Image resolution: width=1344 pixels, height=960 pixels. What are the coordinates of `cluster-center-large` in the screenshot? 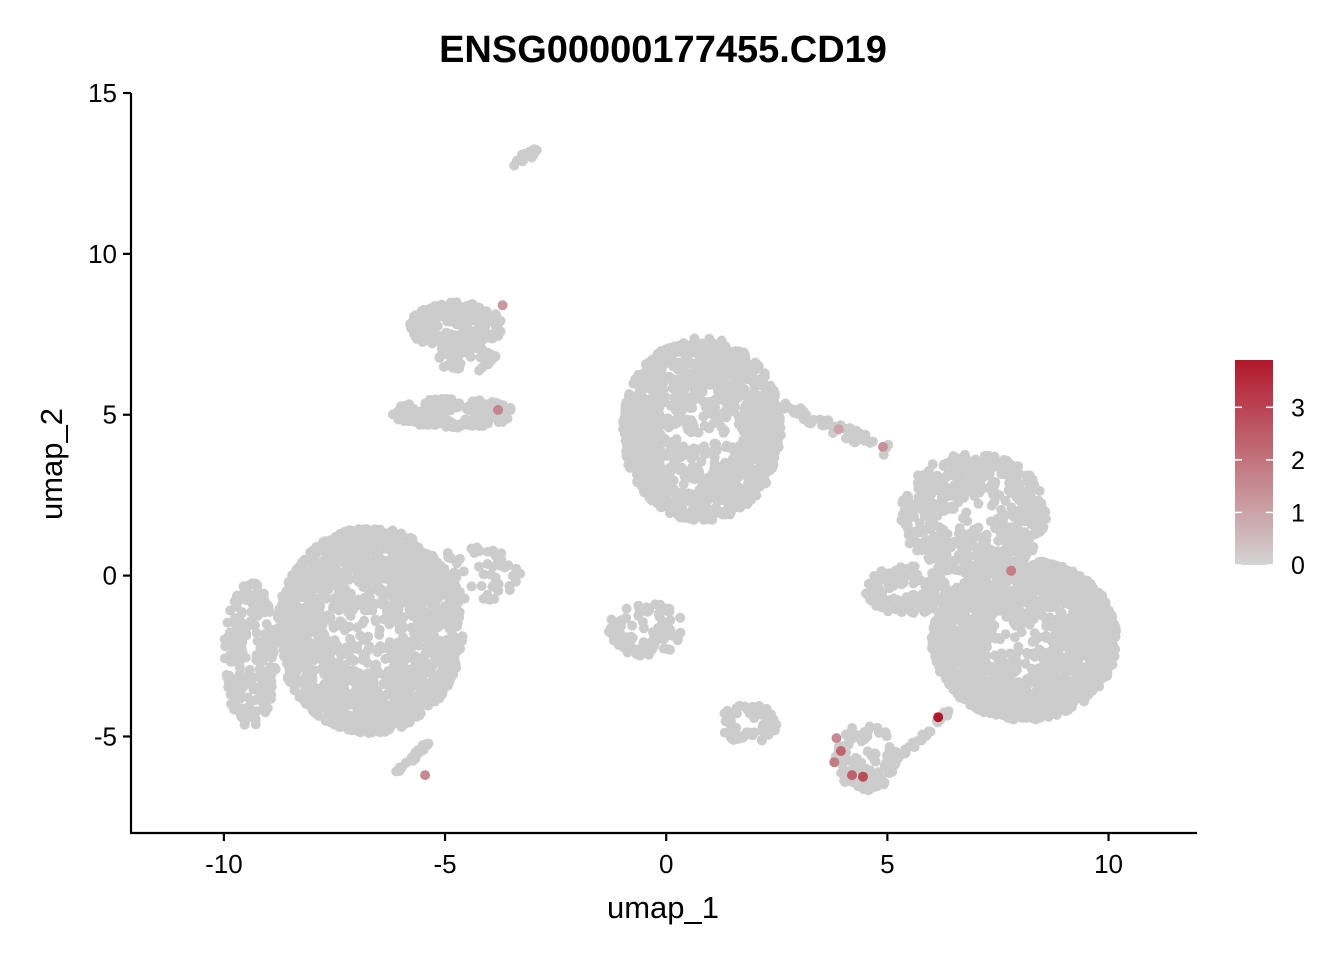 It's located at (702, 429).